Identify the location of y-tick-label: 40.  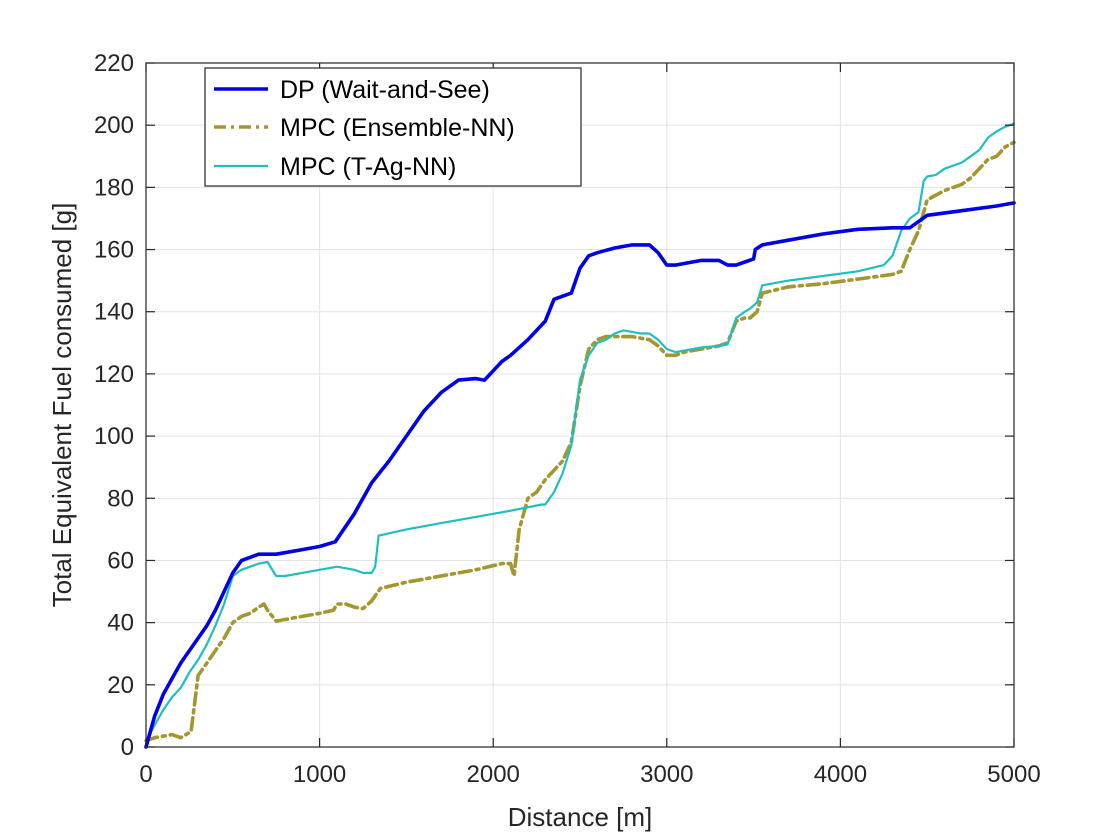
(120, 623).